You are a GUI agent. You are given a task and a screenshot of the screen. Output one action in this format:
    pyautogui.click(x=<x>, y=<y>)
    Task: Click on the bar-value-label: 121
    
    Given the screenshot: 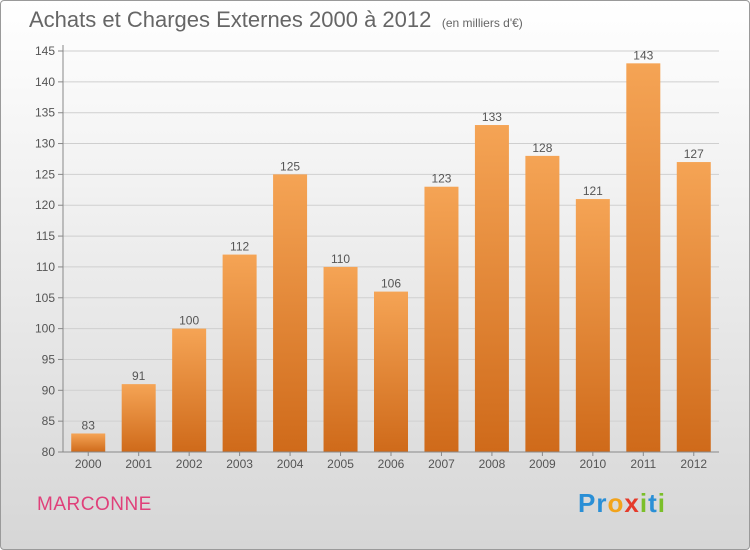 What is the action you would take?
    pyautogui.click(x=593, y=191)
    